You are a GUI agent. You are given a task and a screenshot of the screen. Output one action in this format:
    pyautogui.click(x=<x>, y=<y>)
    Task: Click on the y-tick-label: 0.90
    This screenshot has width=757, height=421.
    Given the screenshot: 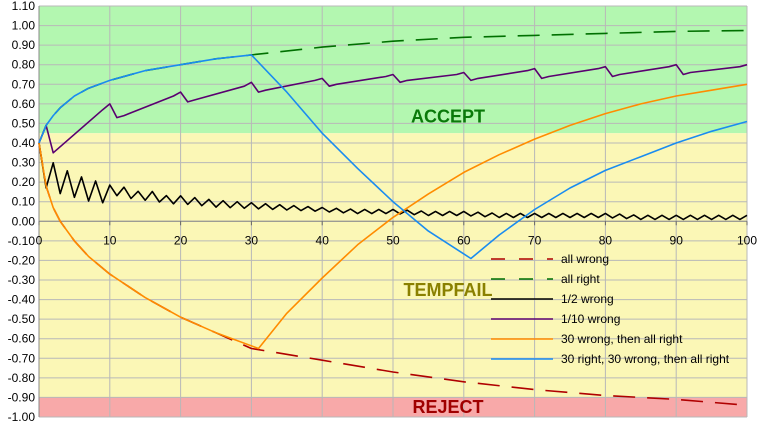 What is the action you would take?
    pyautogui.click(x=24, y=45)
    